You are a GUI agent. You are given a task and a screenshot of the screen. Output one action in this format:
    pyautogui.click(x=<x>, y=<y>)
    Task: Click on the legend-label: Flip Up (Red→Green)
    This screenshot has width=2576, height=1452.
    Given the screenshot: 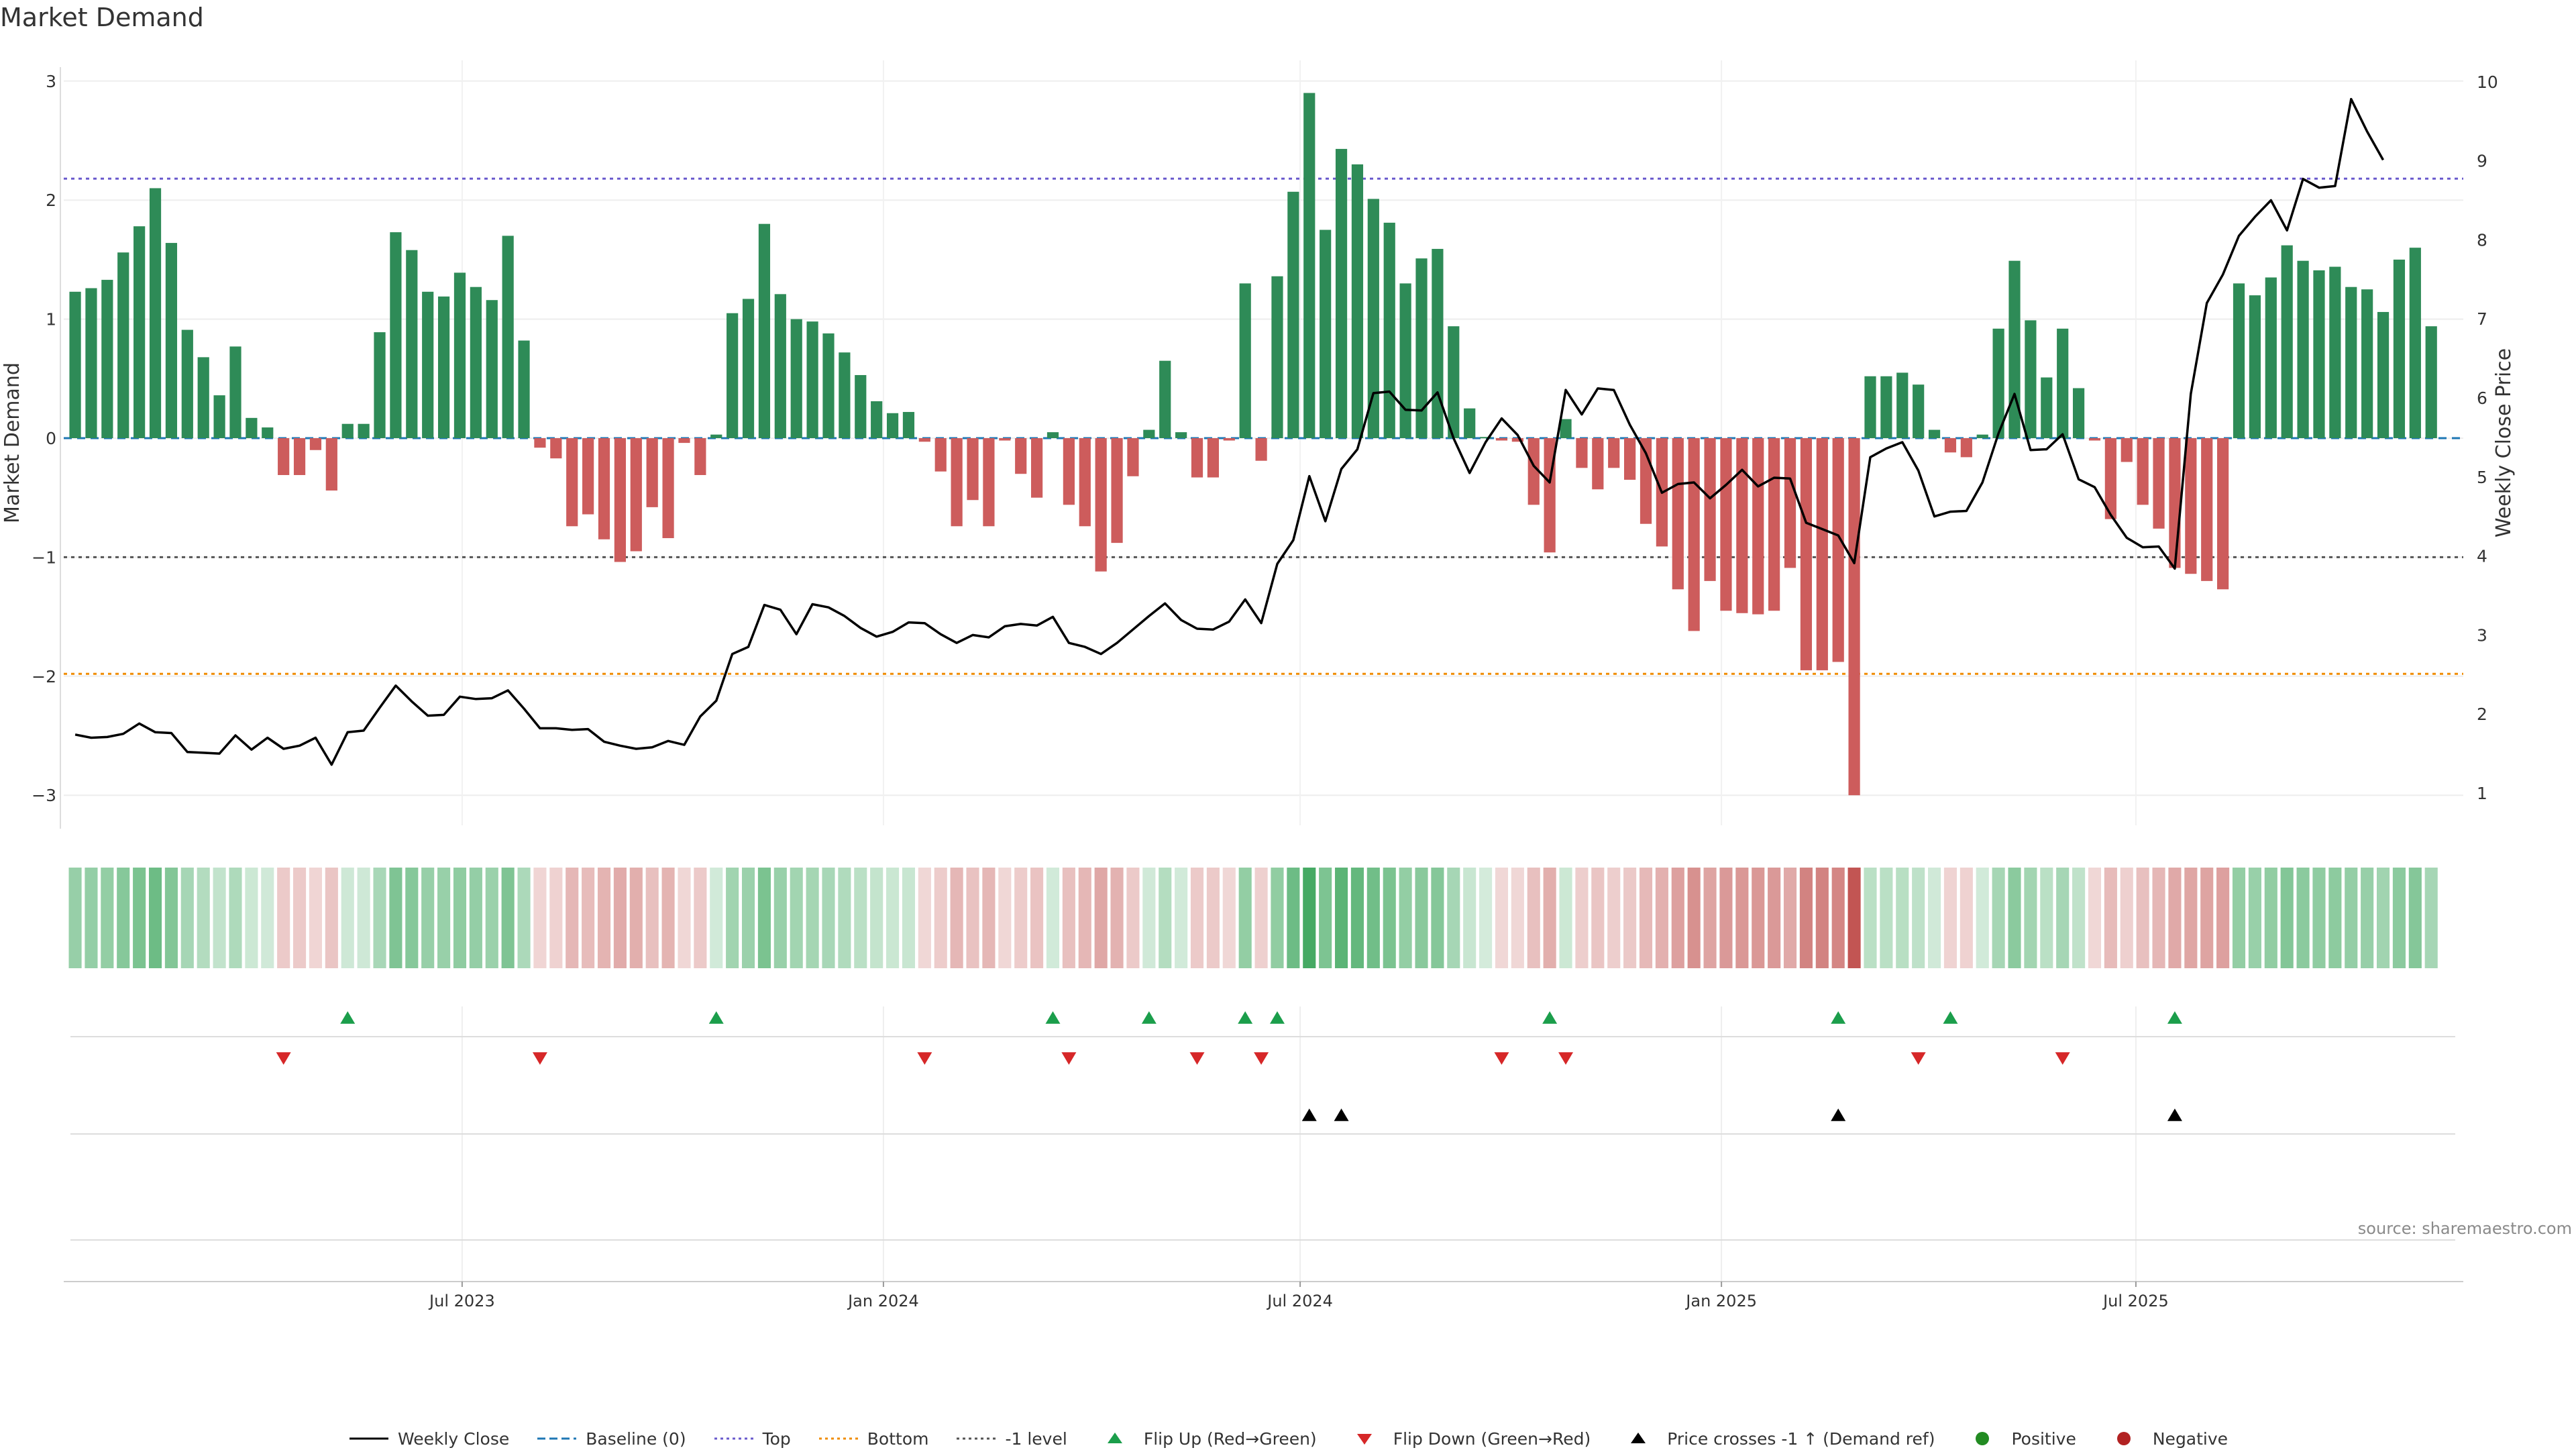 What is the action you would take?
    pyautogui.click(x=1230, y=1439)
    